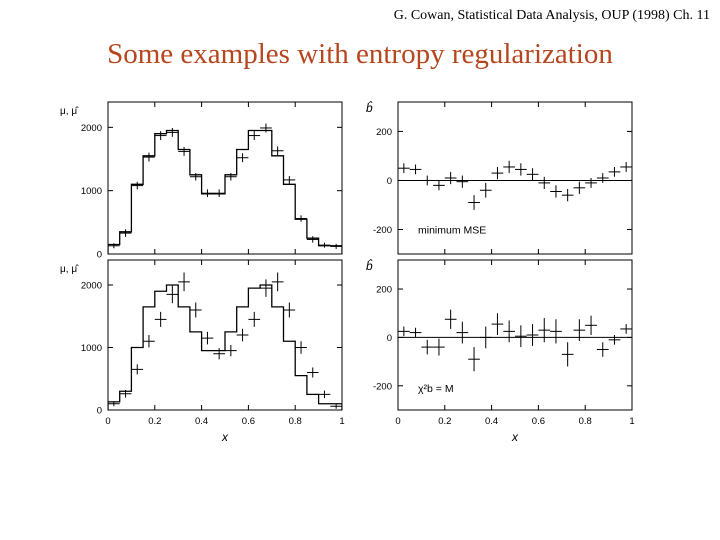 The image size is (720, 540). What do you see at coordinates (69, 269) in the screenshot?
I see `y-axis-label: μ, μ̂` at bounding box center [69, 269].